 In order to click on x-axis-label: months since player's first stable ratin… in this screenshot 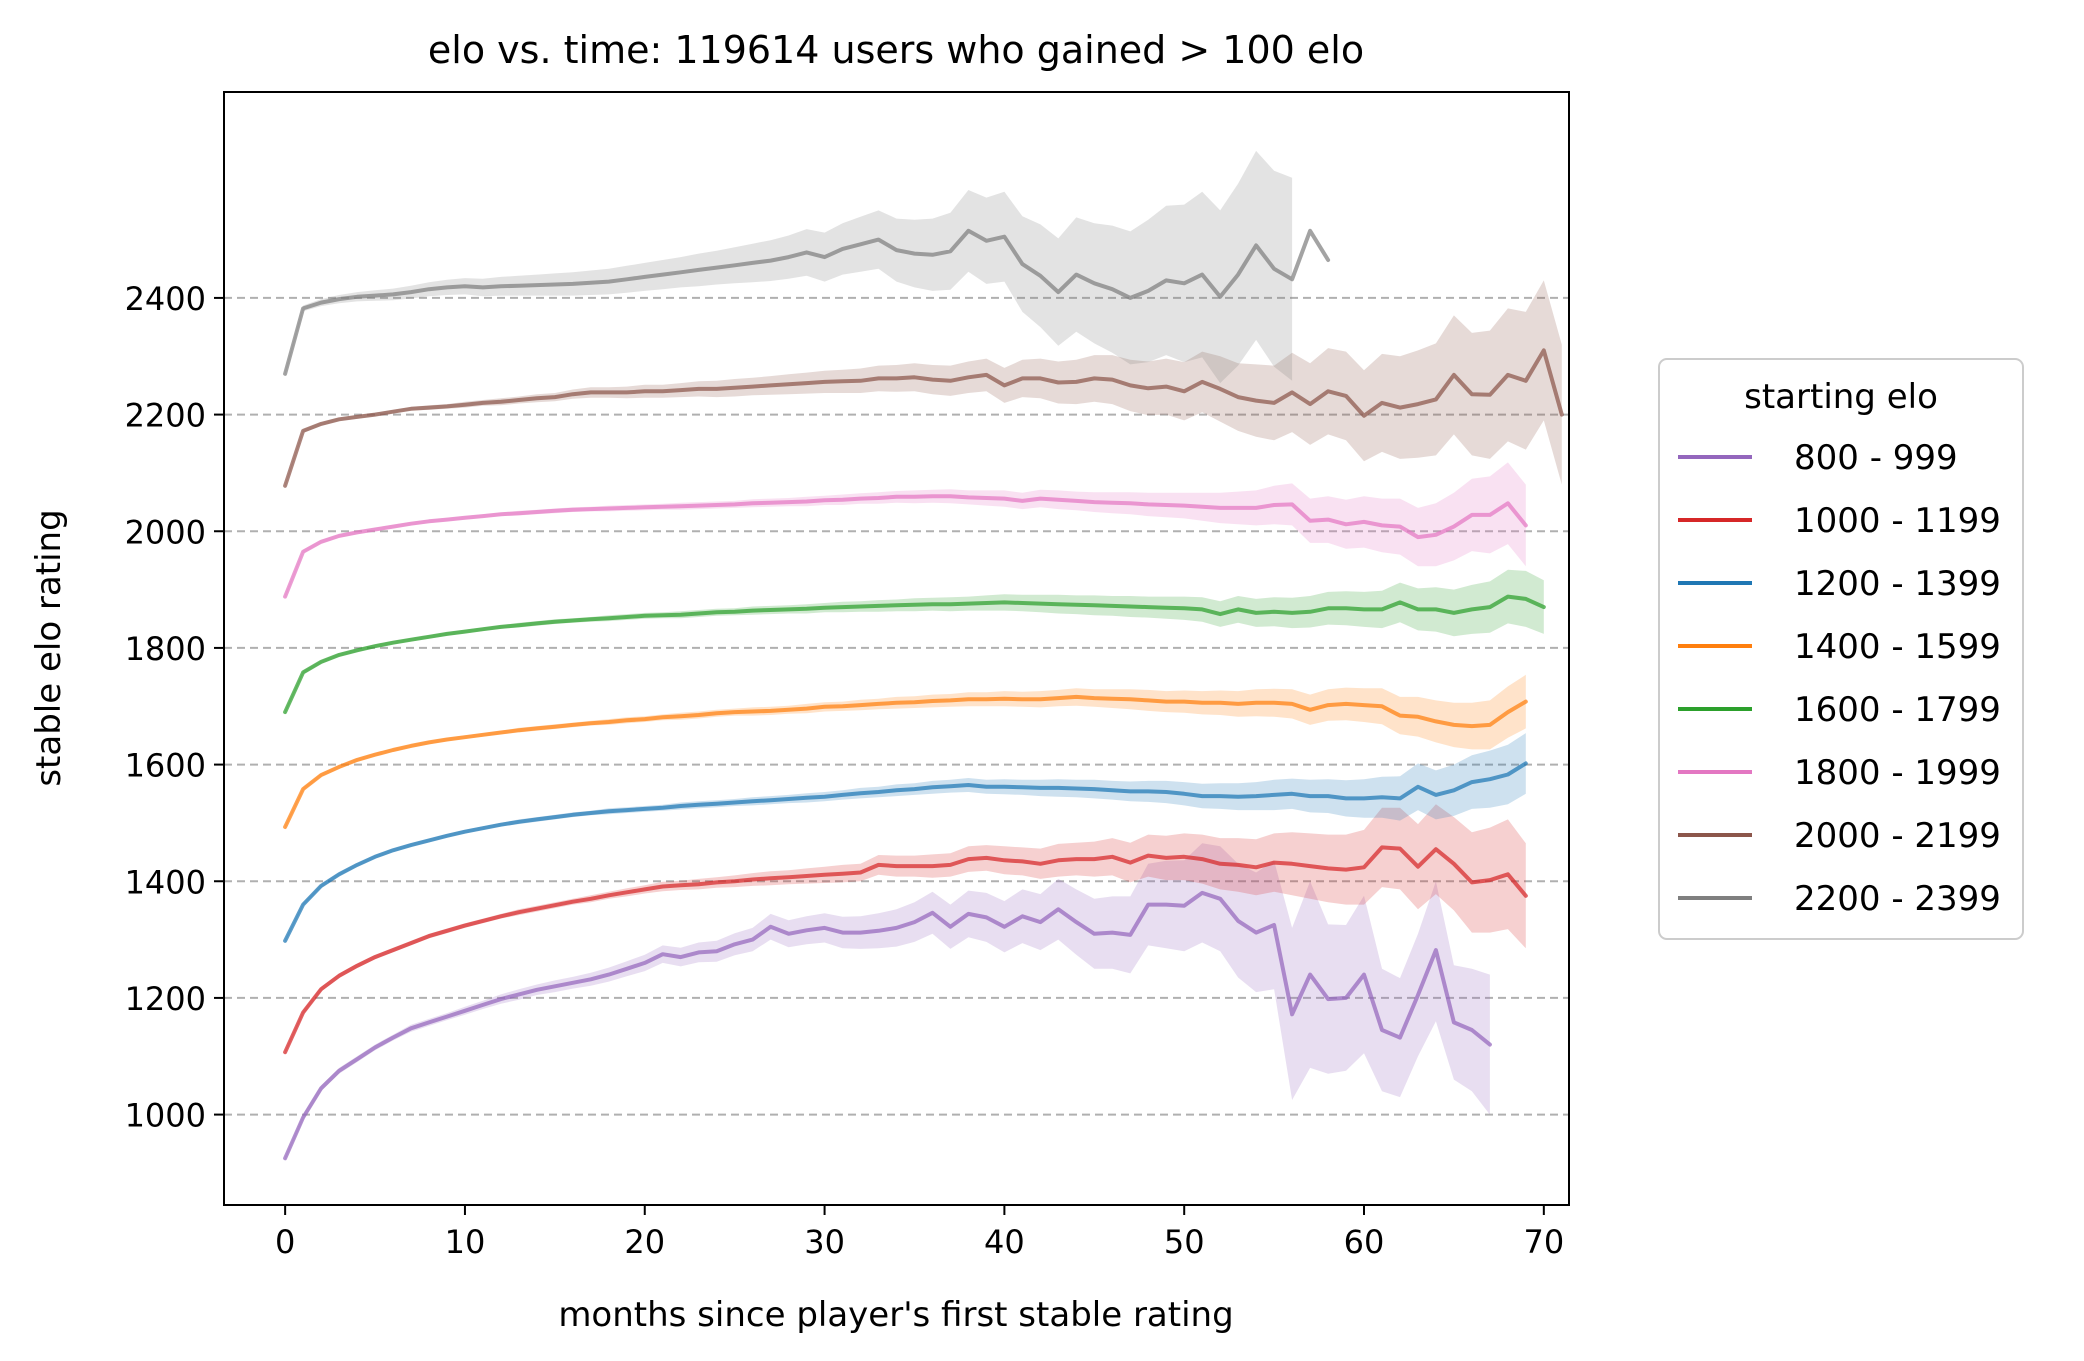, I will do `click(895, 1315)`.